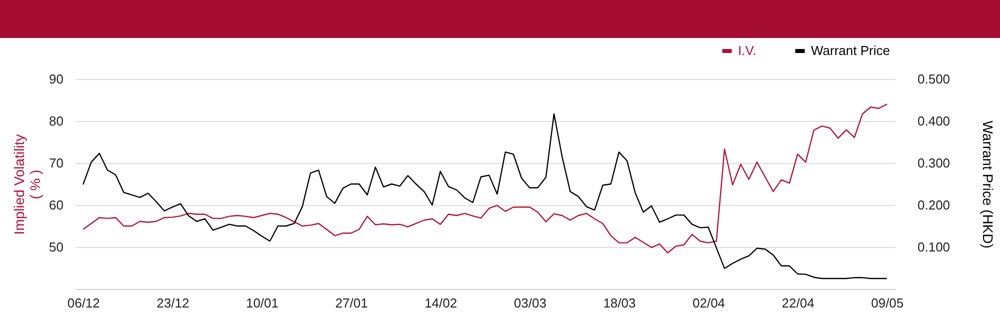  I want to click on x-tick-label: 06/12, so click(83, 303).